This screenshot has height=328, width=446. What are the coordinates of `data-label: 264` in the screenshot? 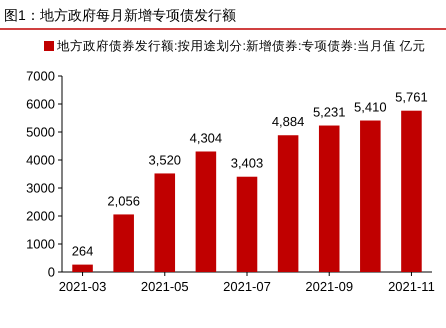 It's located at (83, 251).